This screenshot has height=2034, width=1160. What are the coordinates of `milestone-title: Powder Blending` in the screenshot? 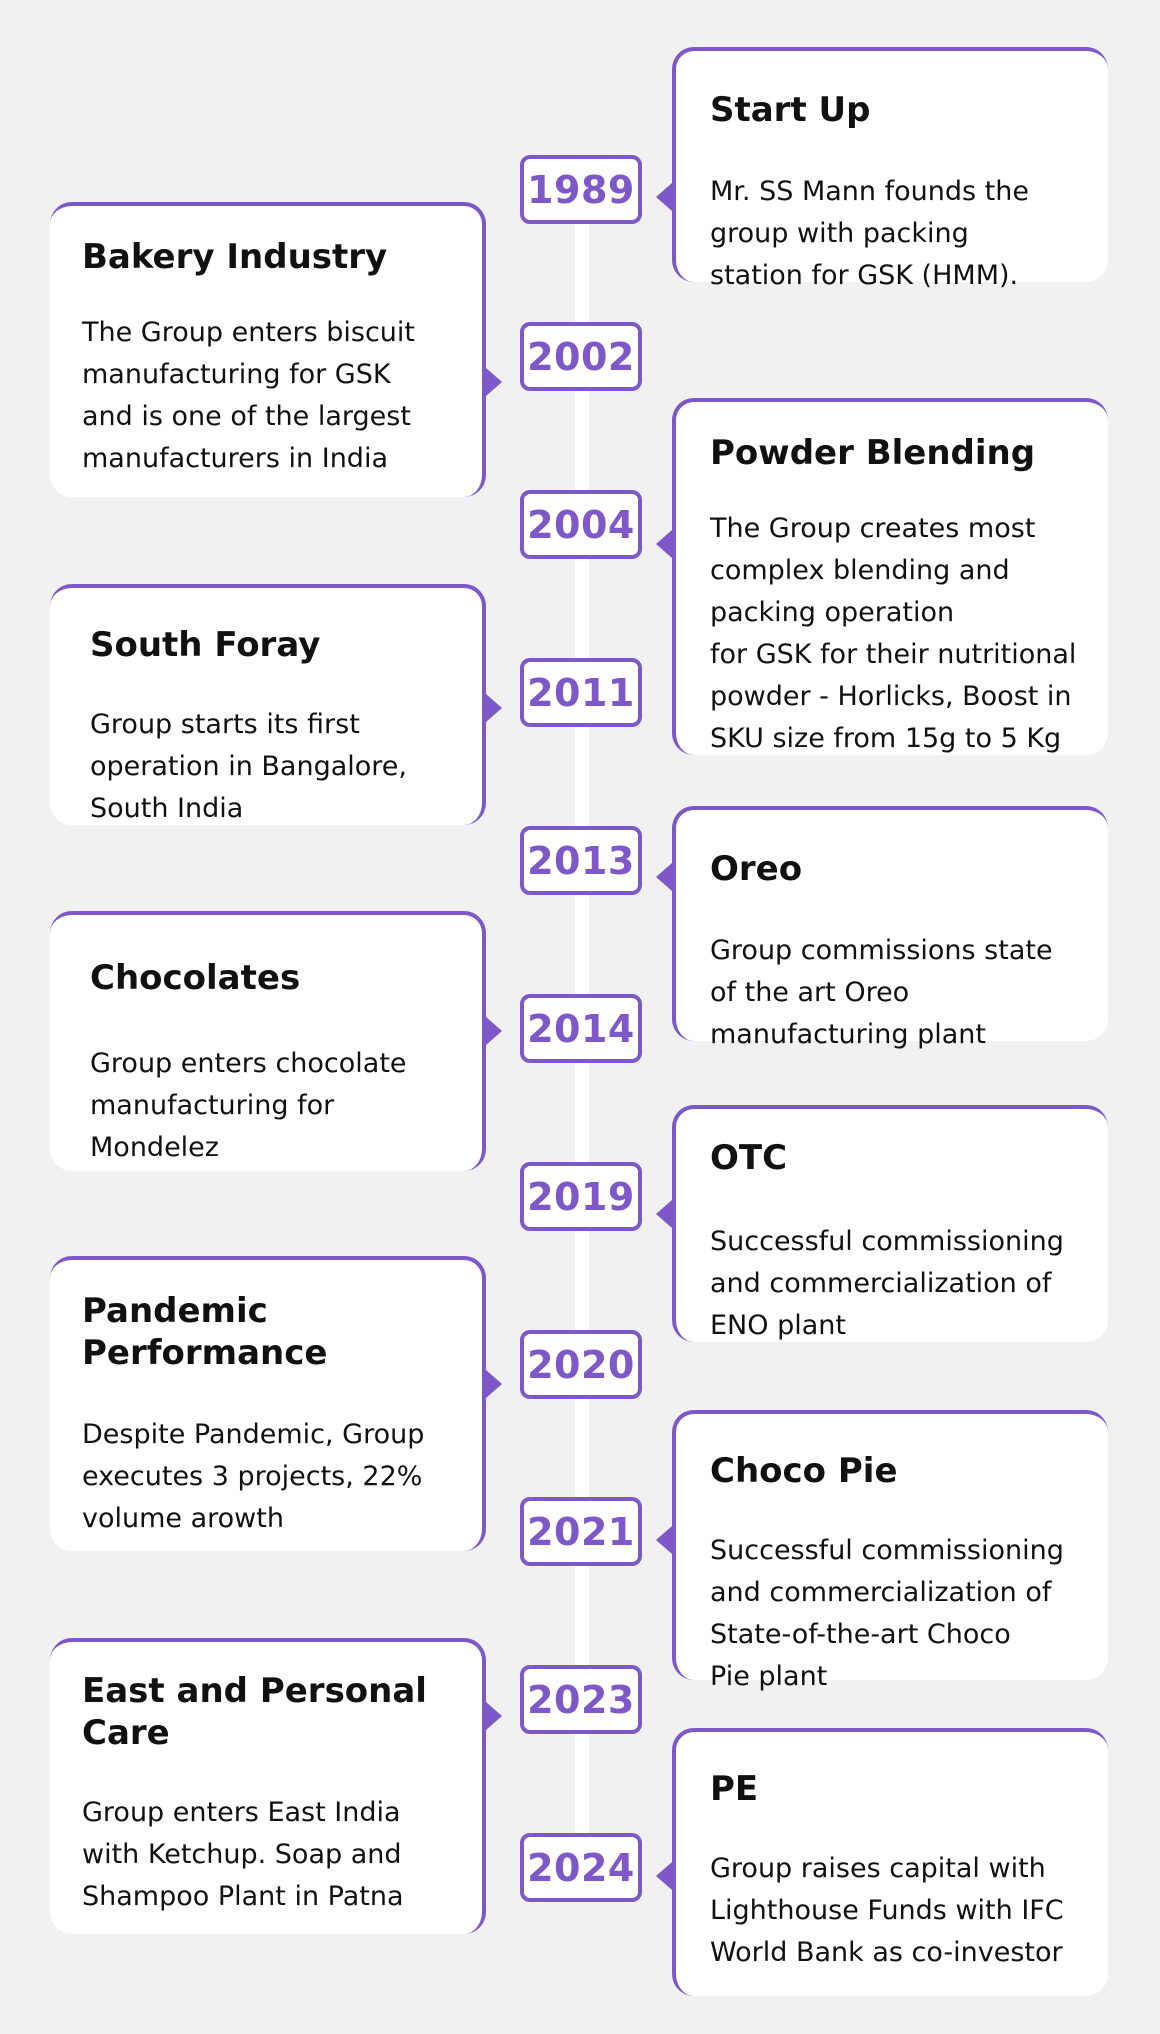 It's located at (873, 453).